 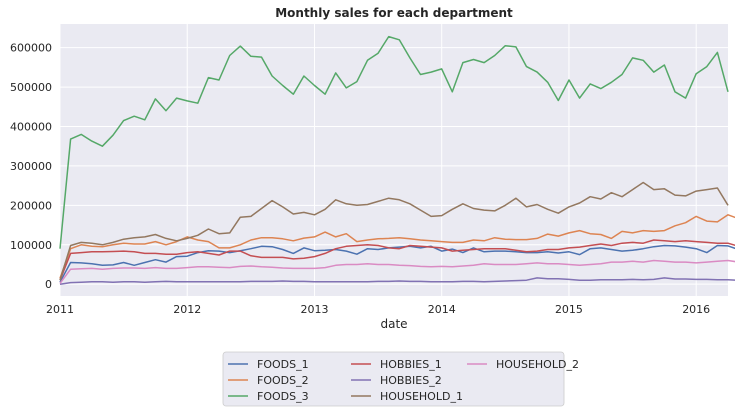 I want to click on y-tick-label: 100000, so click(x=31, y=245).